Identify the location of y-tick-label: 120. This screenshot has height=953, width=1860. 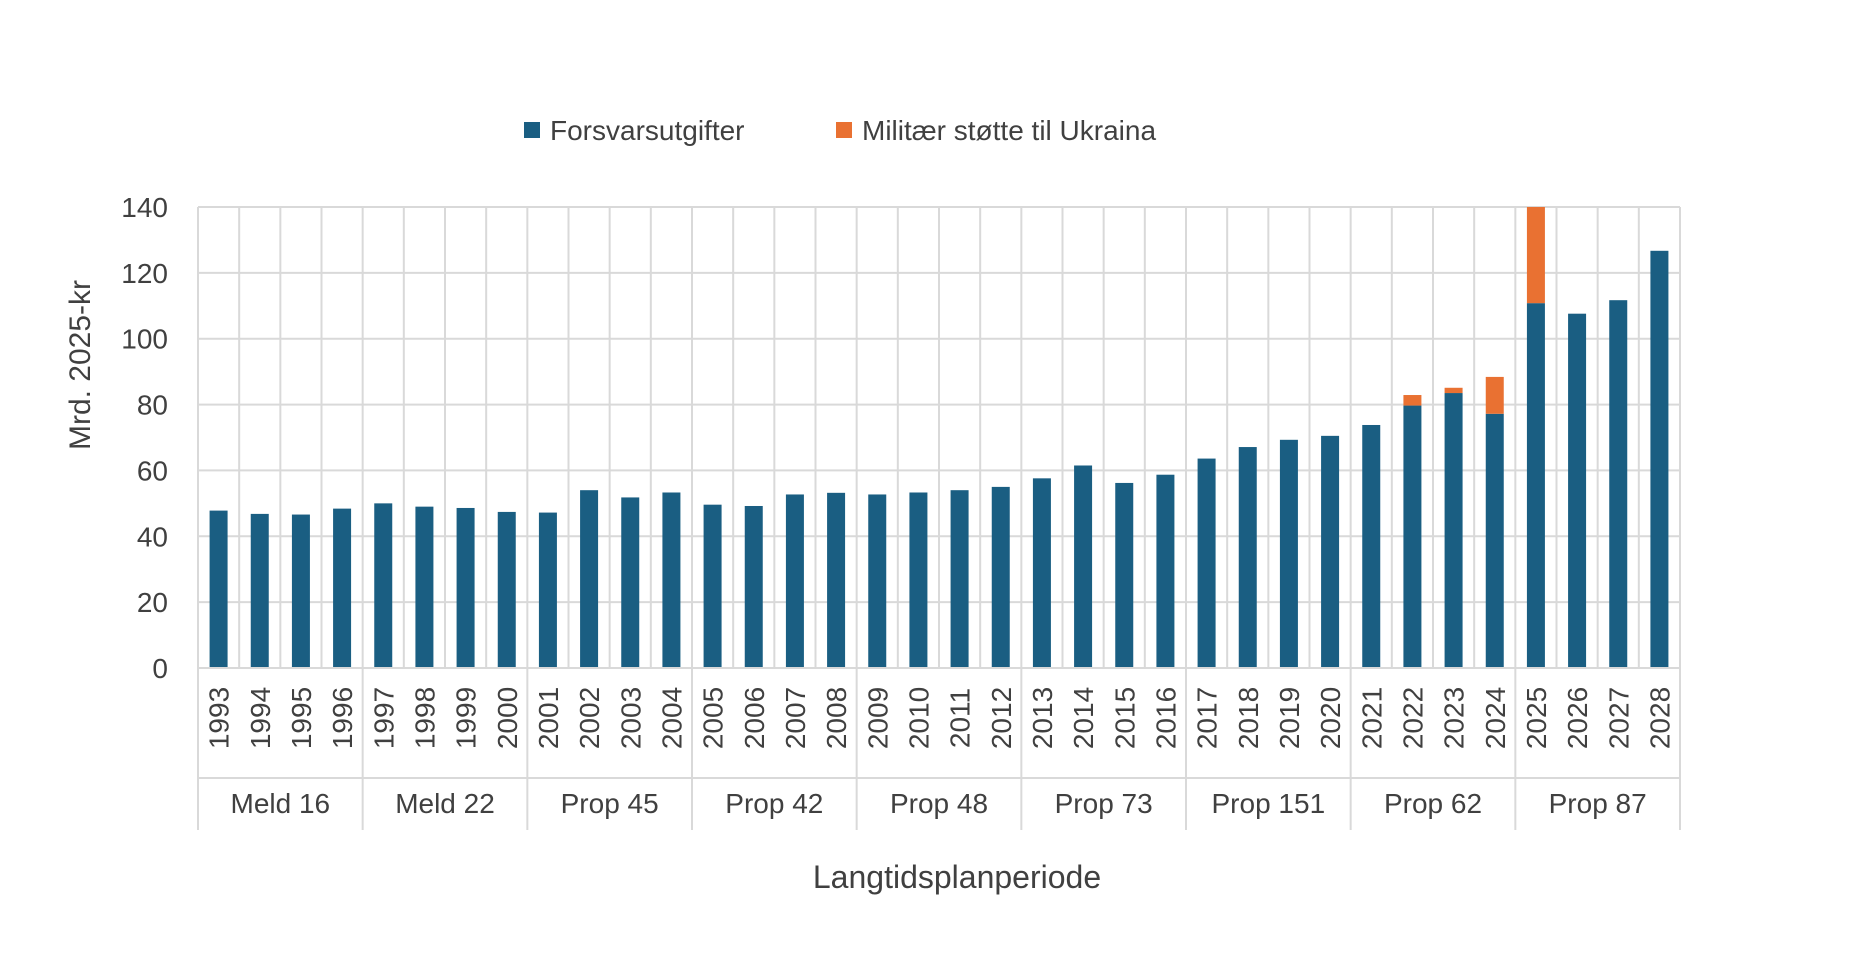
(144, 273).